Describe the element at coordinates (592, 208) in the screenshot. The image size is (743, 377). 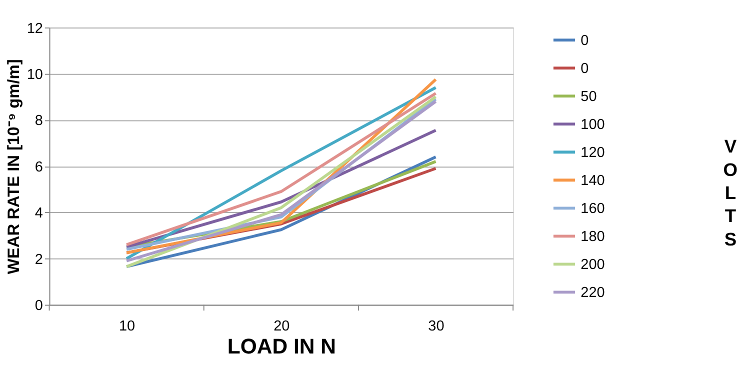
I see `legend-label: 160` at that location.